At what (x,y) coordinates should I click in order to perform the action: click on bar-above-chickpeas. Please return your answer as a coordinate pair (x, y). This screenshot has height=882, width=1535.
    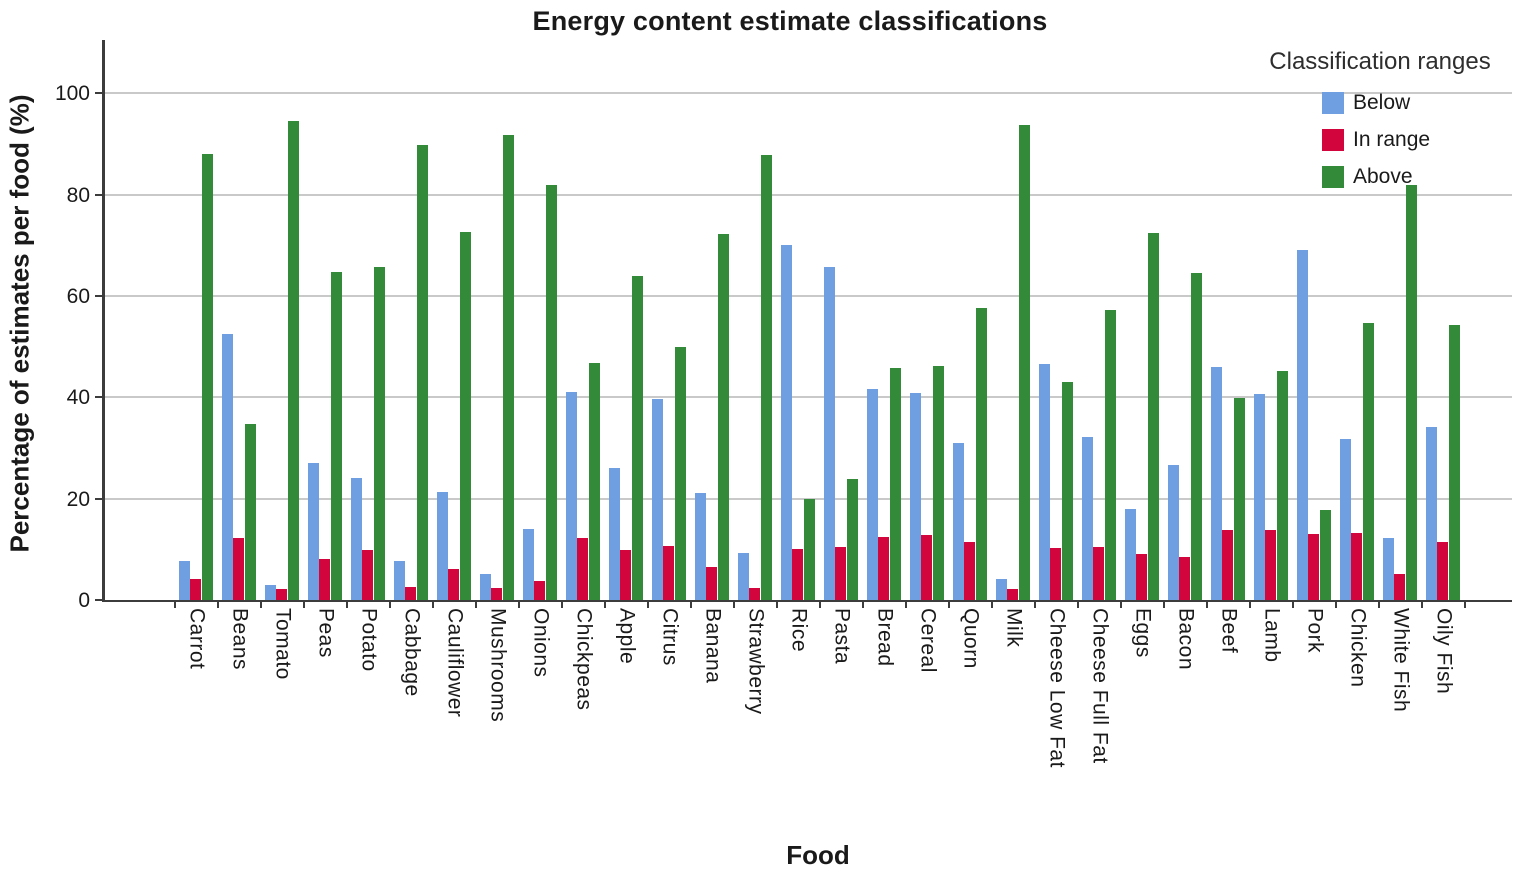
    Looking at the image, I should click on (594, 481).